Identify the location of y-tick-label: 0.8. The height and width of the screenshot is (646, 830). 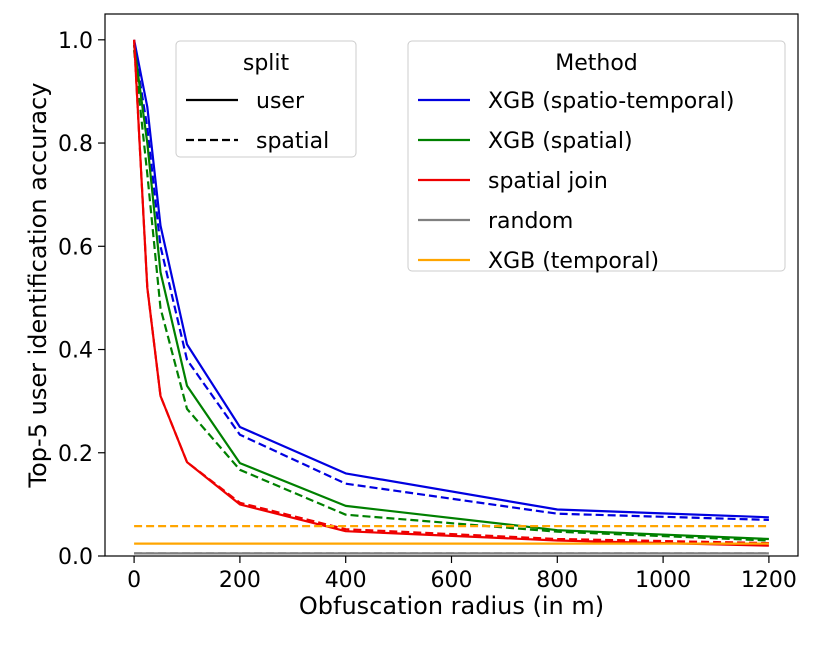
(75, 144).